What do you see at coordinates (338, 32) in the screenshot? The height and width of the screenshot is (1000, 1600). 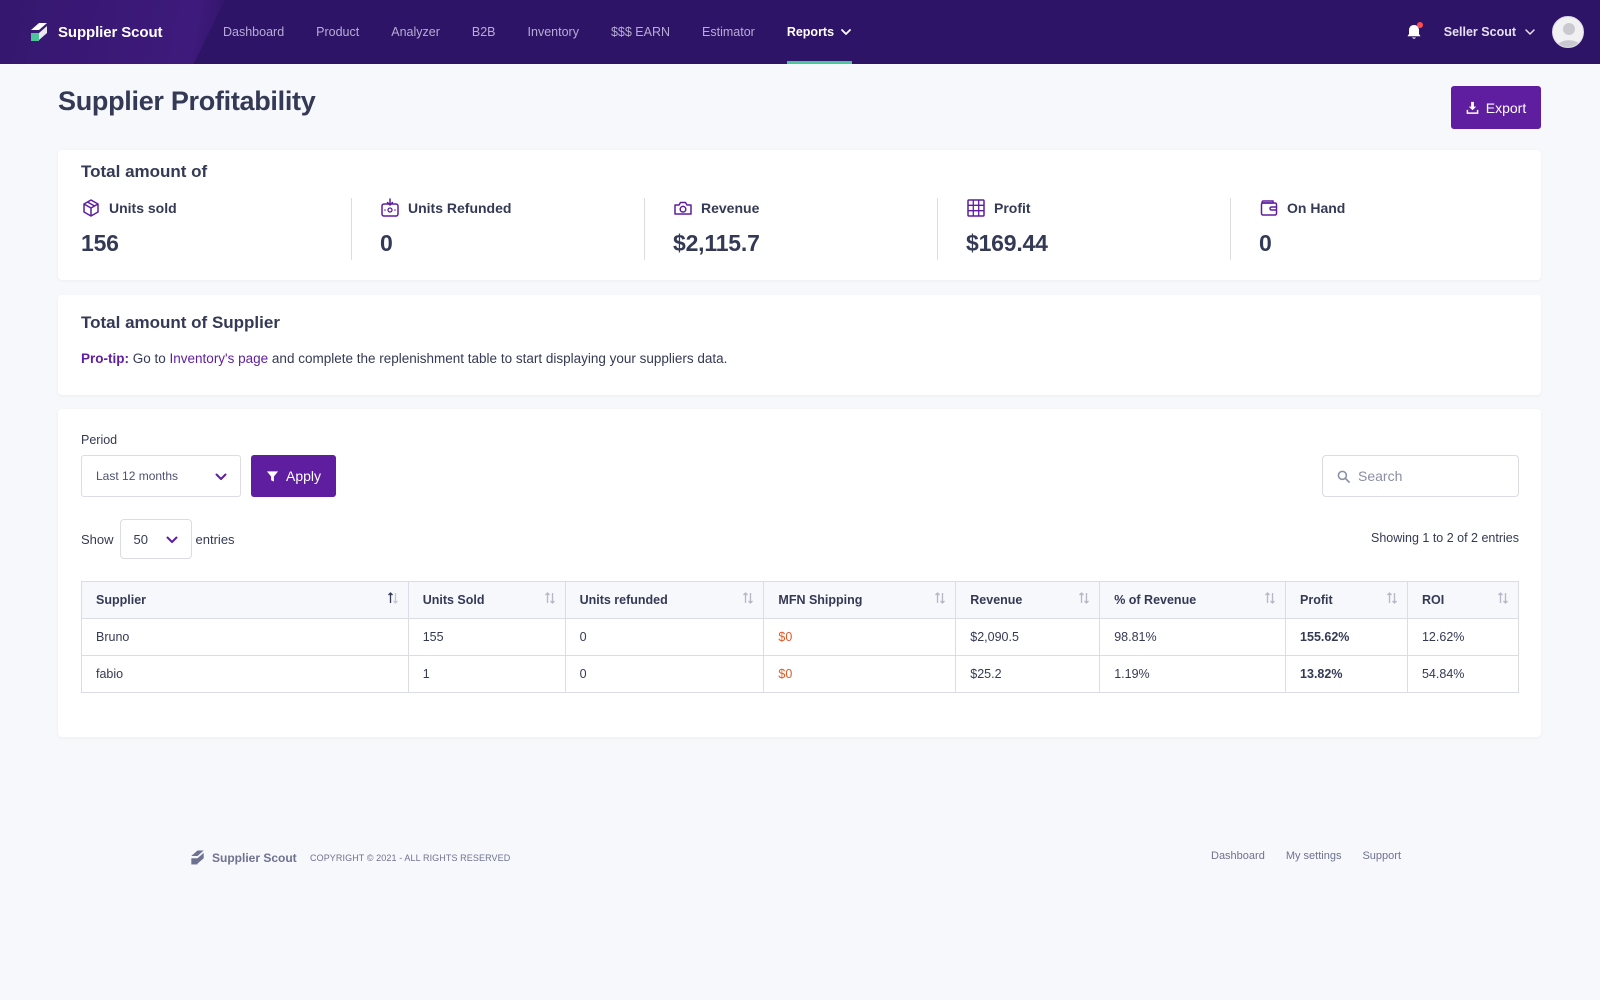 I see `nav-link-product: Product` at bounding box center [338, 32].